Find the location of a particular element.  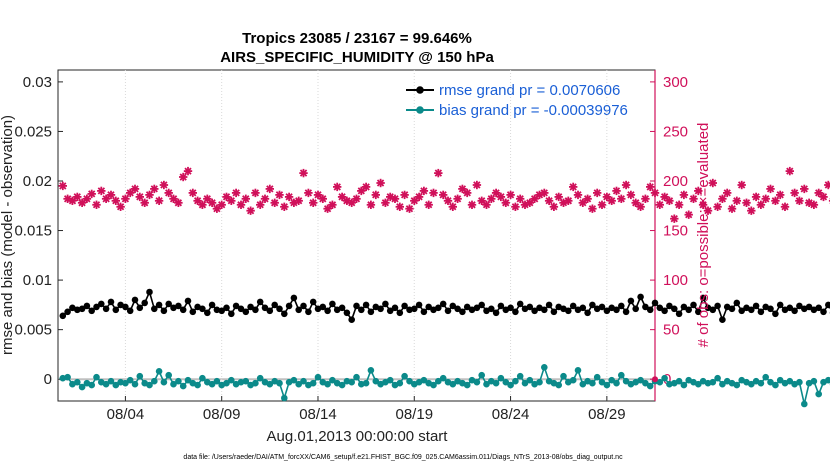

x-tick-label: 08/14 is located at coordinates (318, 414).